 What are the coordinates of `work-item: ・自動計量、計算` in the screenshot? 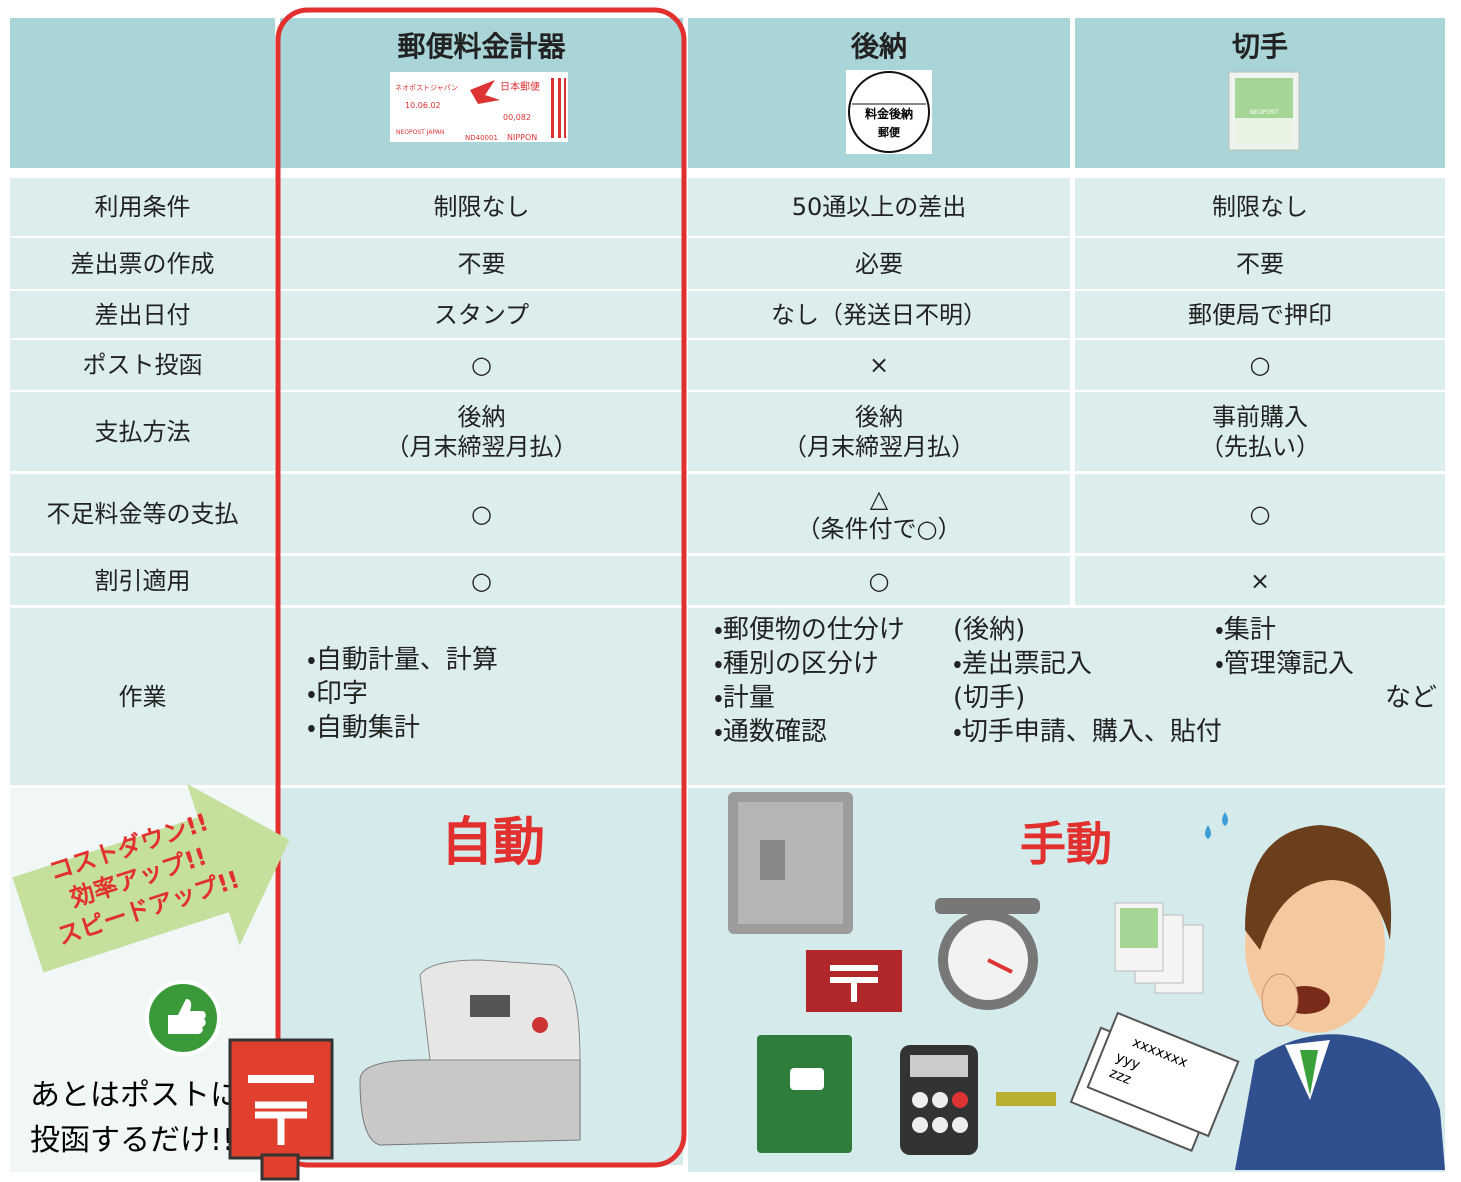 It's located at (402, 660).